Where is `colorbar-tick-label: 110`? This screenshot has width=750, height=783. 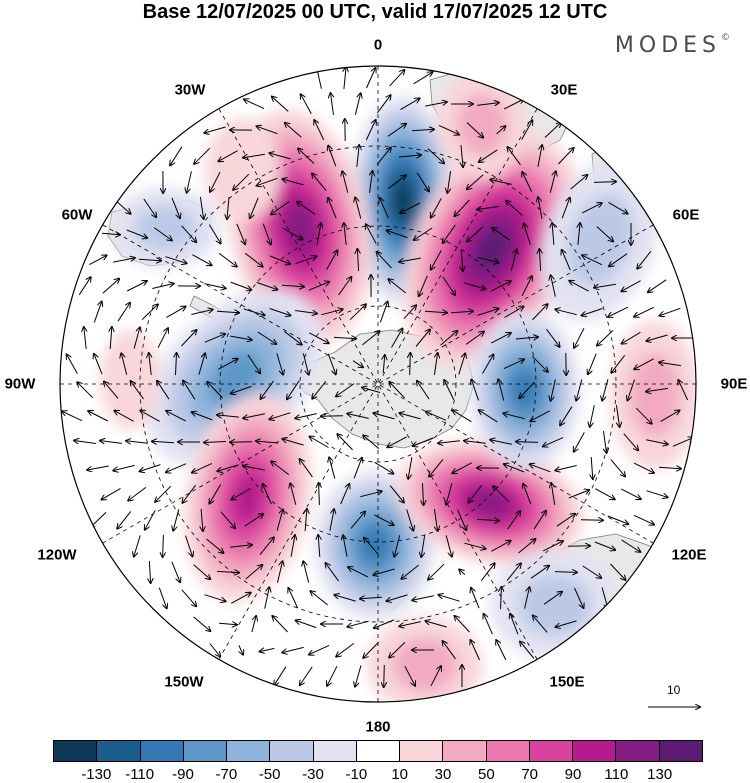
colorbar-tick-label: 110 is located at coordinates (616, 774).